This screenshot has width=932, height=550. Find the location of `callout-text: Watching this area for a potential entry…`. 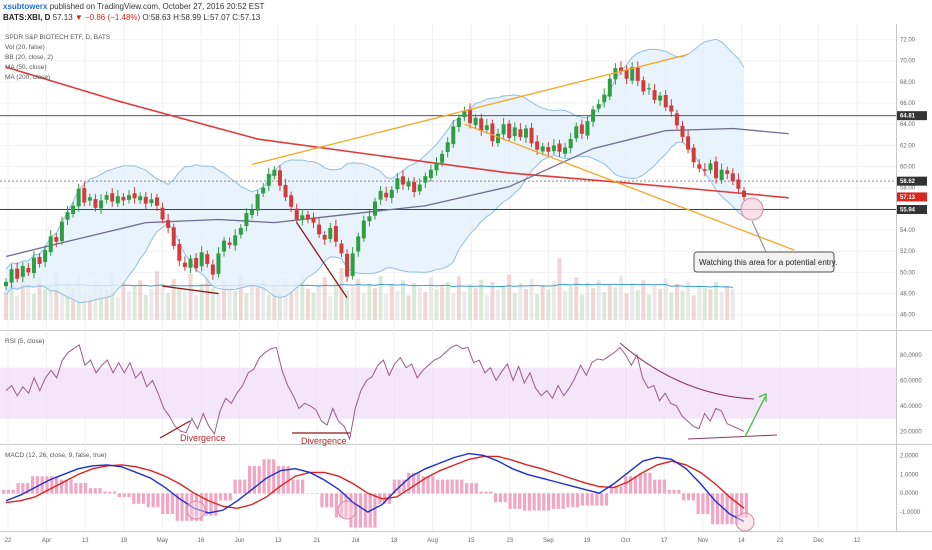

callout-text: Watching this area for a potential entry… is located at coordinates (768, 262).